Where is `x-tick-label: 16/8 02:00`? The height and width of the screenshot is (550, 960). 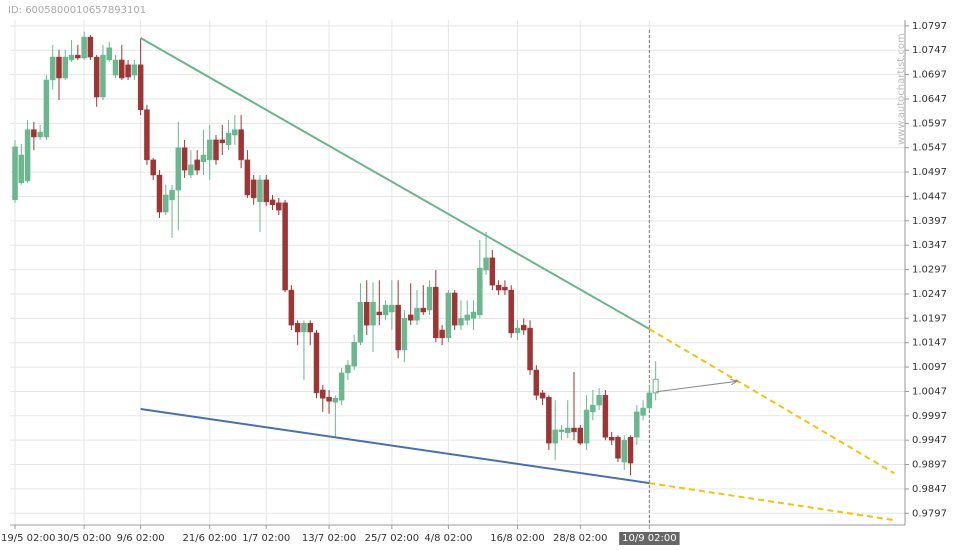
x-tick-label: 16/8 02:00 is located at coordinates (517, 538).